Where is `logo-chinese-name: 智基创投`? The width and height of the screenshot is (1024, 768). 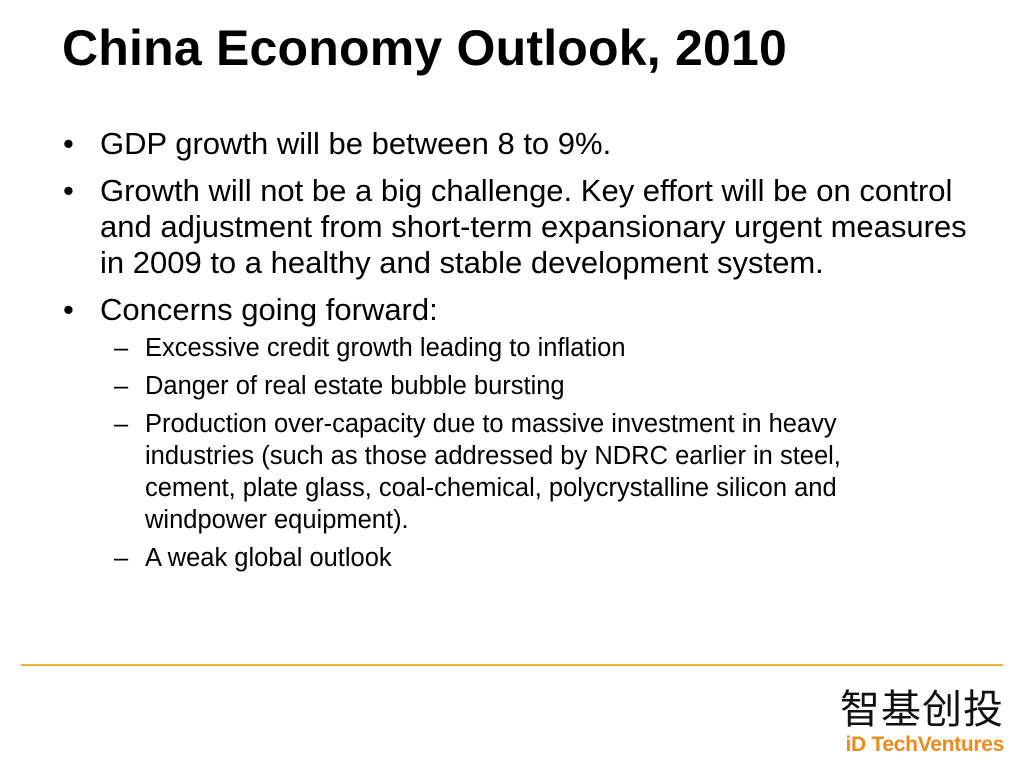 logo-chinese-name: 智基创投 is located at coordinates (922, 710).